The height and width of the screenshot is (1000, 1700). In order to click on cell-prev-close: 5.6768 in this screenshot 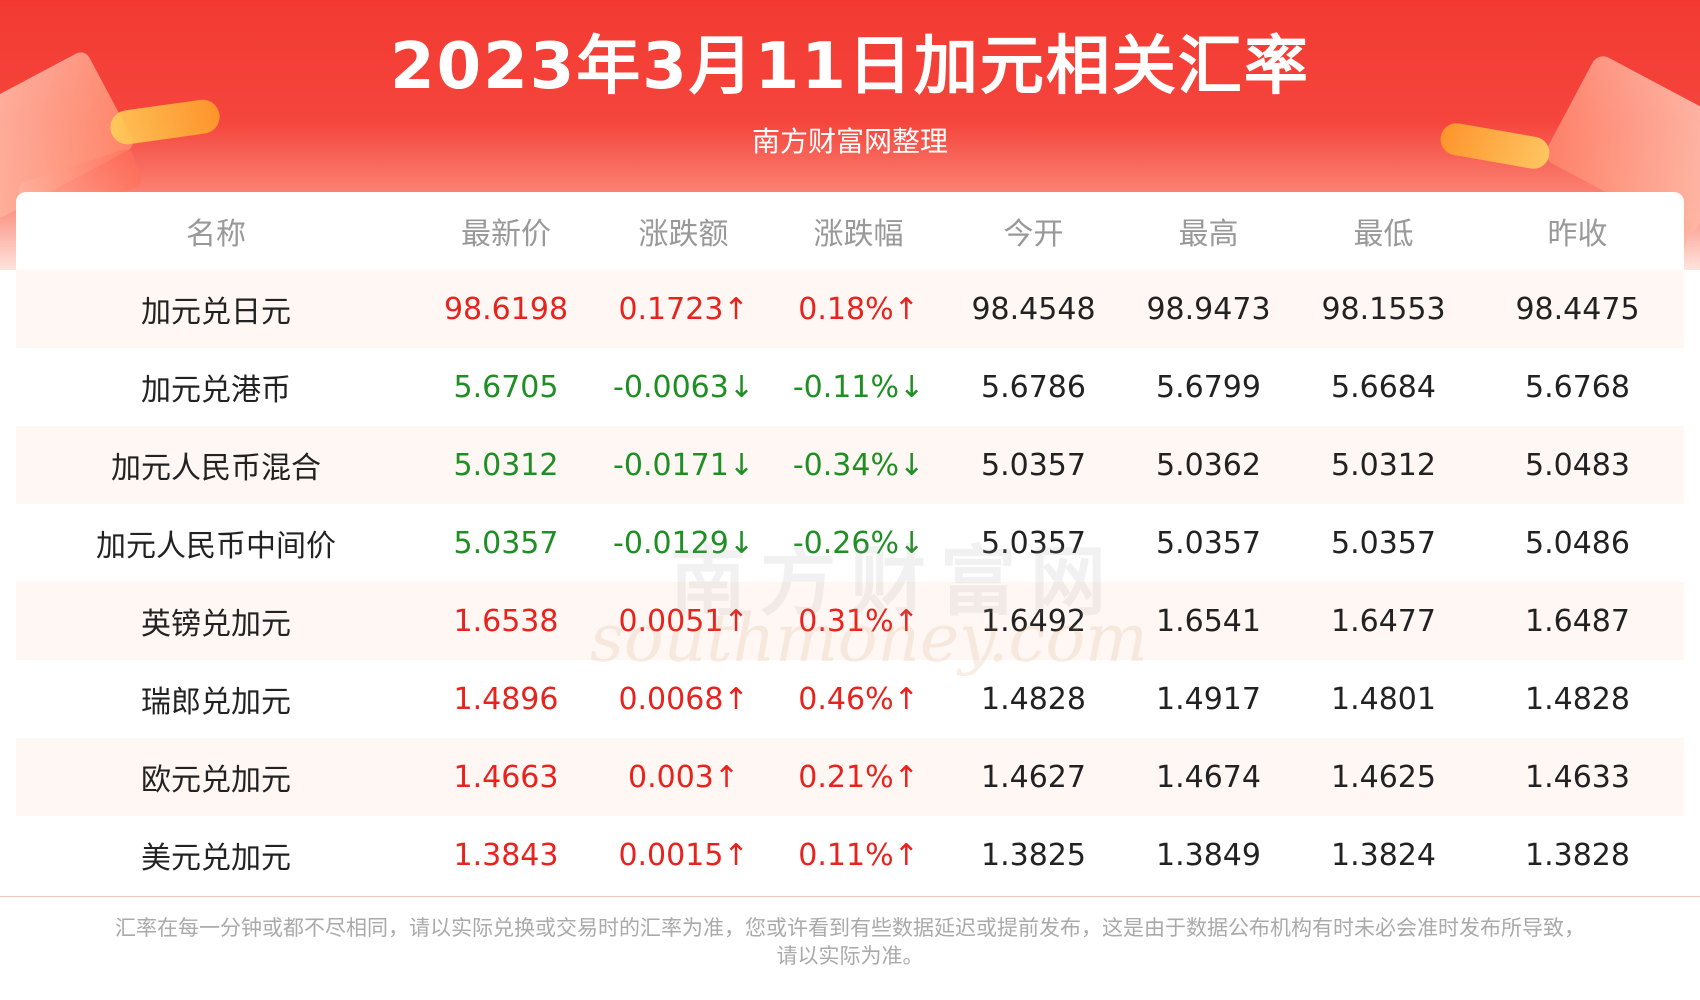, I will do `click(1577, 387)`.